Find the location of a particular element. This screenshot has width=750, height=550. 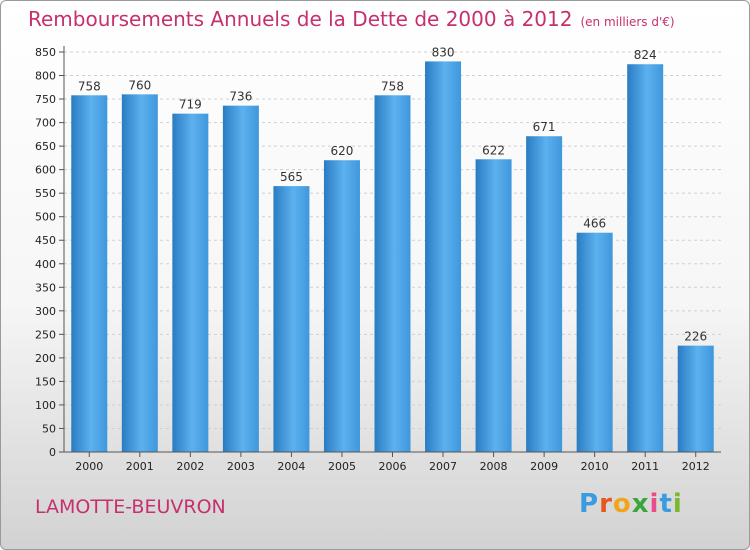

x-tick-label: 2006 is located at coordinates (393, 466).